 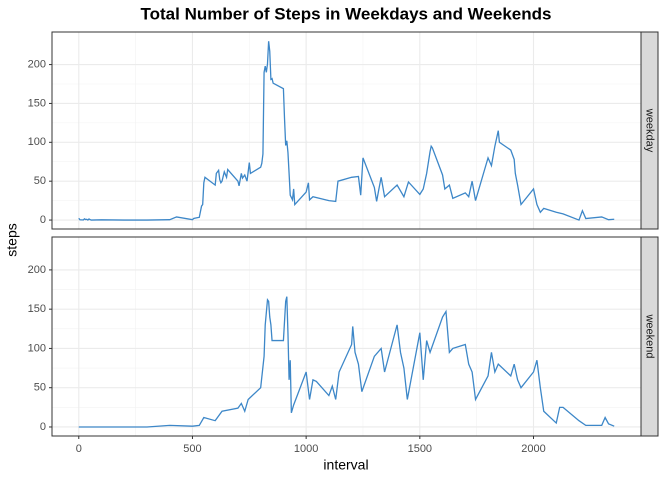 What do you see at coordinates (533, 449) in the screenshot?
I see `x-tick-label: 2000` at bounding box center [533, 449].